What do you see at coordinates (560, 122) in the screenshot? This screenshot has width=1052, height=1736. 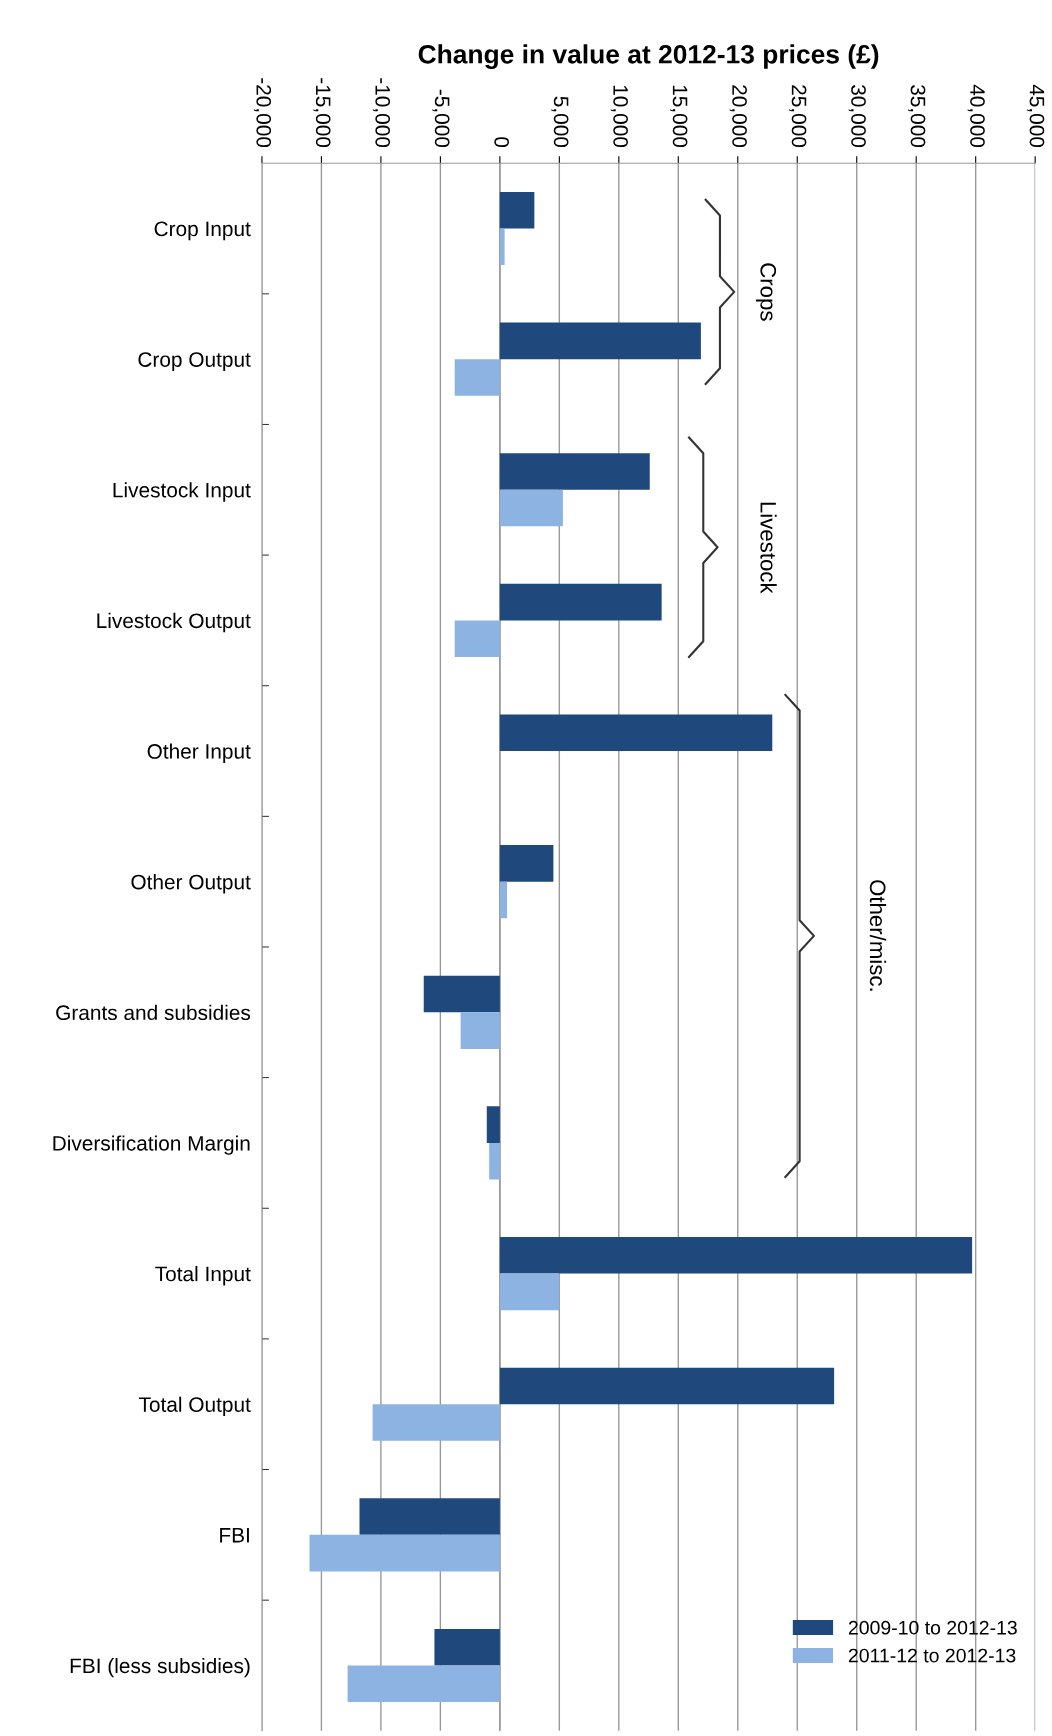 I see `x-tick-label: 5,000` at bounding box center [560, 122].